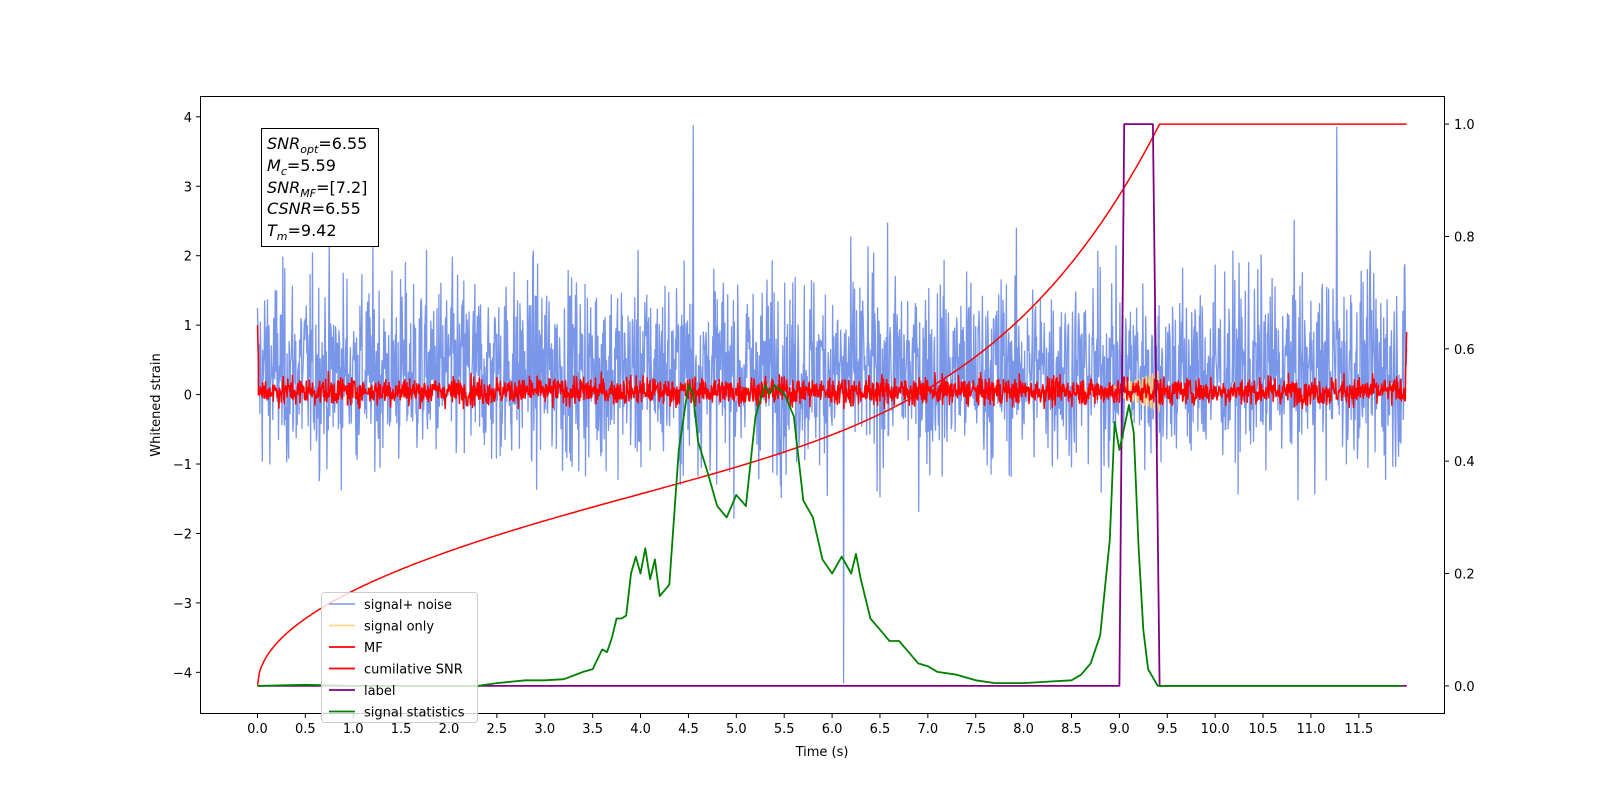  Describe the element at coordinates (880, 729) in the screenshot. I see `x-tick-label: 6.5` at that location.